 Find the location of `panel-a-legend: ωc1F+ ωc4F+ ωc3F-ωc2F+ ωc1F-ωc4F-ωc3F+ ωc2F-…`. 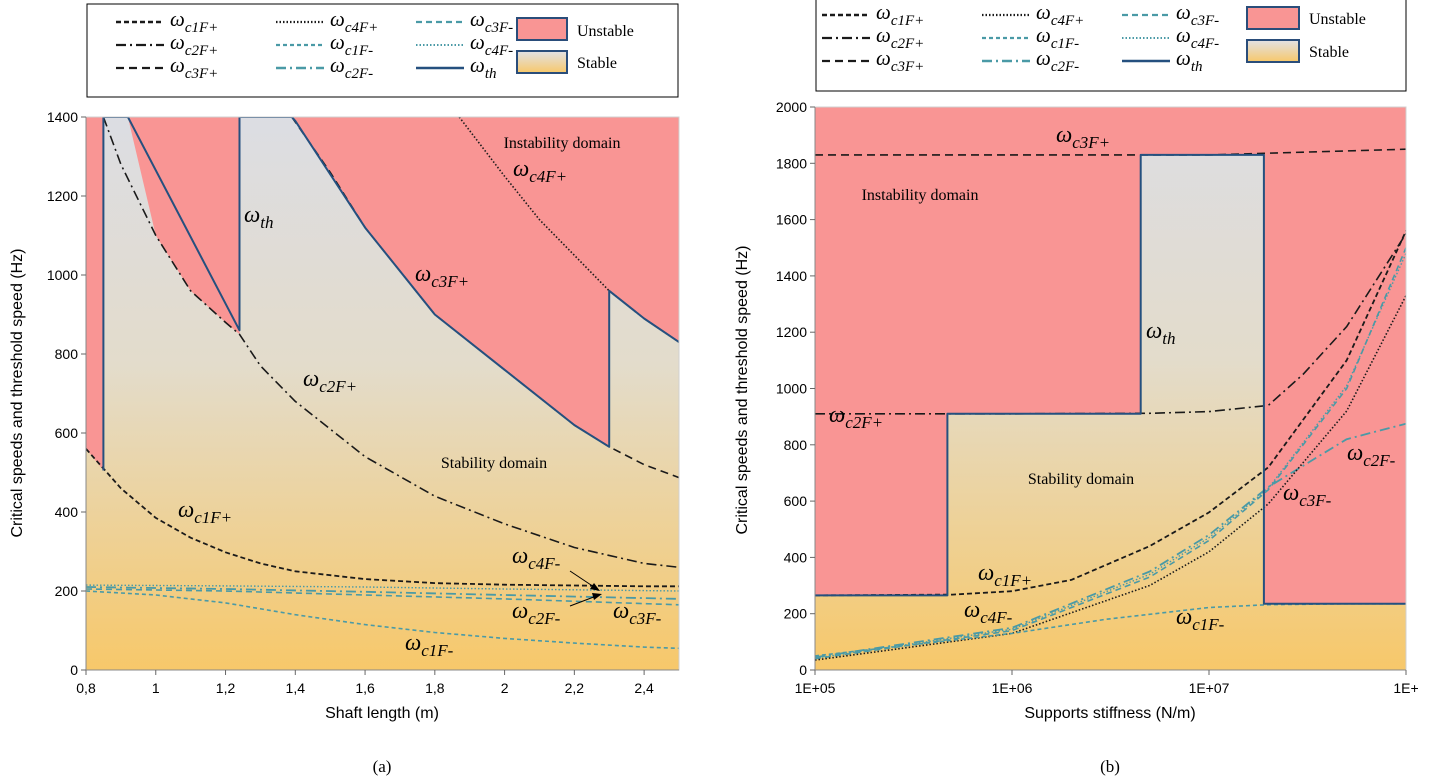

panel-a-legend: ωc1F+ ωc4F+ ωc3F-ωc2F+ ωc1F-ωc4F-ωc3F+ ωc2F-… is located at coordinates (382, 50).